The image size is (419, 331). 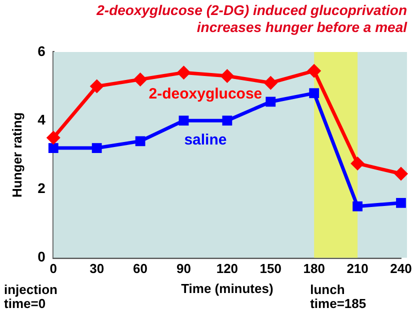 What do you see at coordinates (31, 296) in the screenshot?
I see `text: injection time=0` at bounding box center [31, 296].